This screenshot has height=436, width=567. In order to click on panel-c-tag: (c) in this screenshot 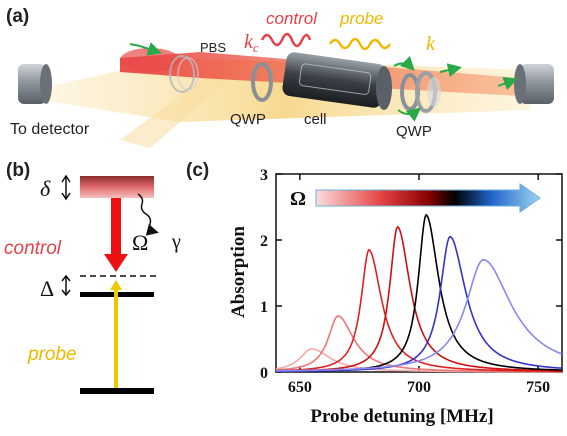, I will do `click(197, 170)`.